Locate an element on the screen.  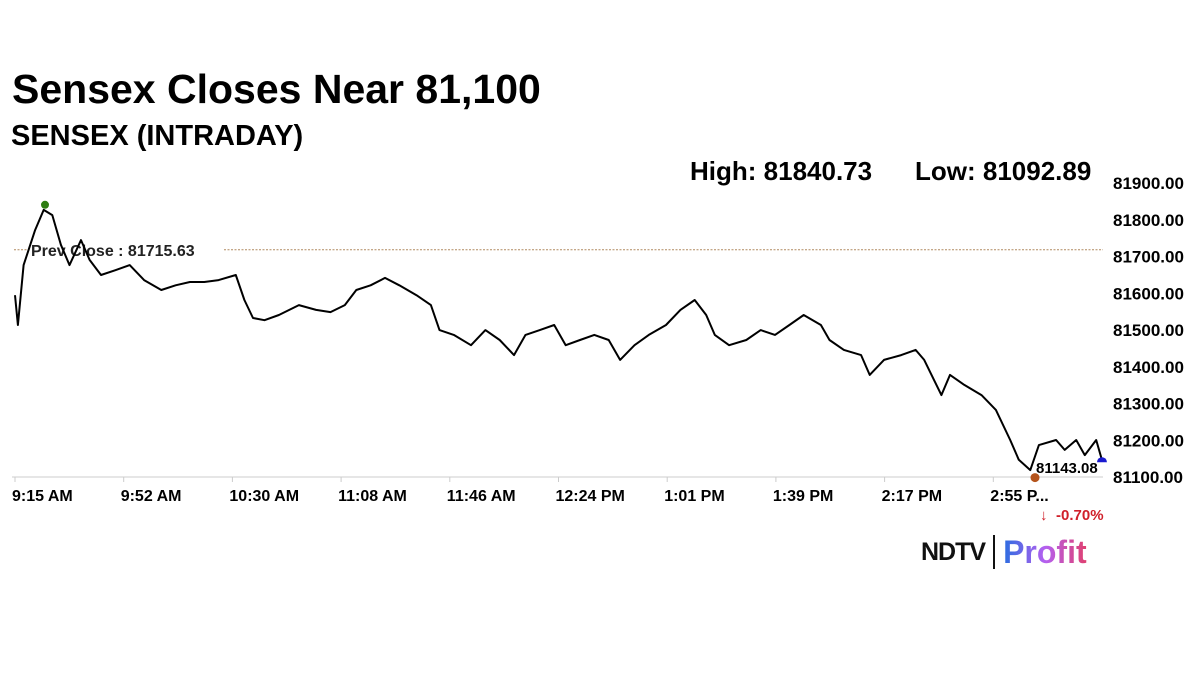
x-tick-label: 11:08 AM is located at coordinates (372, 496).